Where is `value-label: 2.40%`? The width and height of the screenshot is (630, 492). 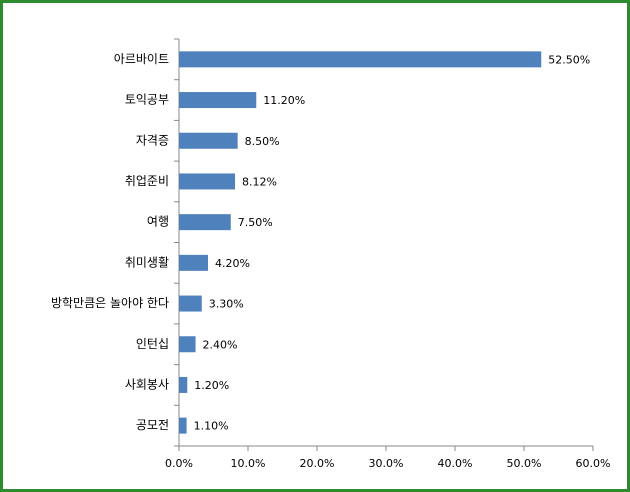 value-label: 2.40% is located at coordinates (220, 344).